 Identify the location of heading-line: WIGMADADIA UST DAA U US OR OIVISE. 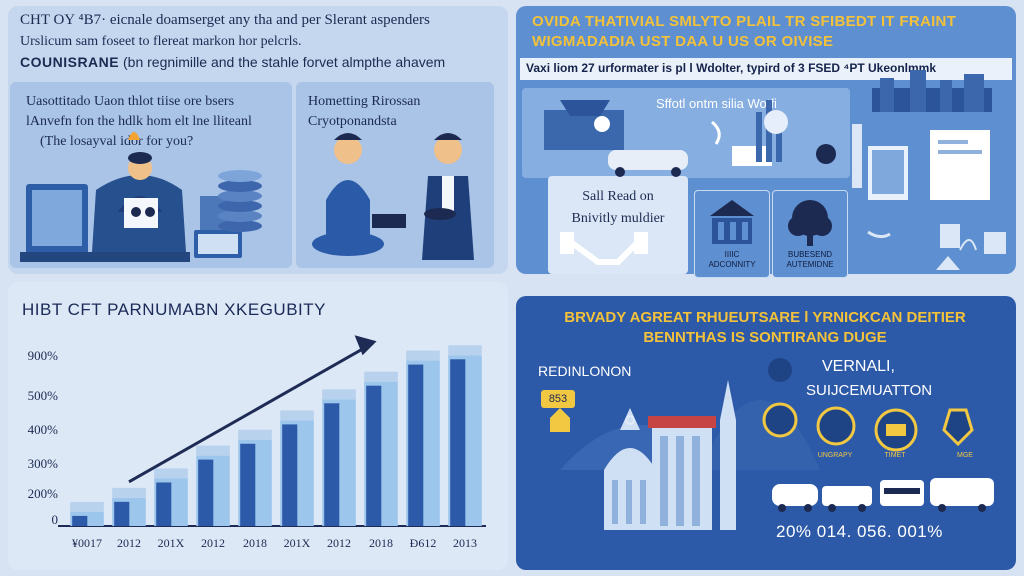
(683, 41).